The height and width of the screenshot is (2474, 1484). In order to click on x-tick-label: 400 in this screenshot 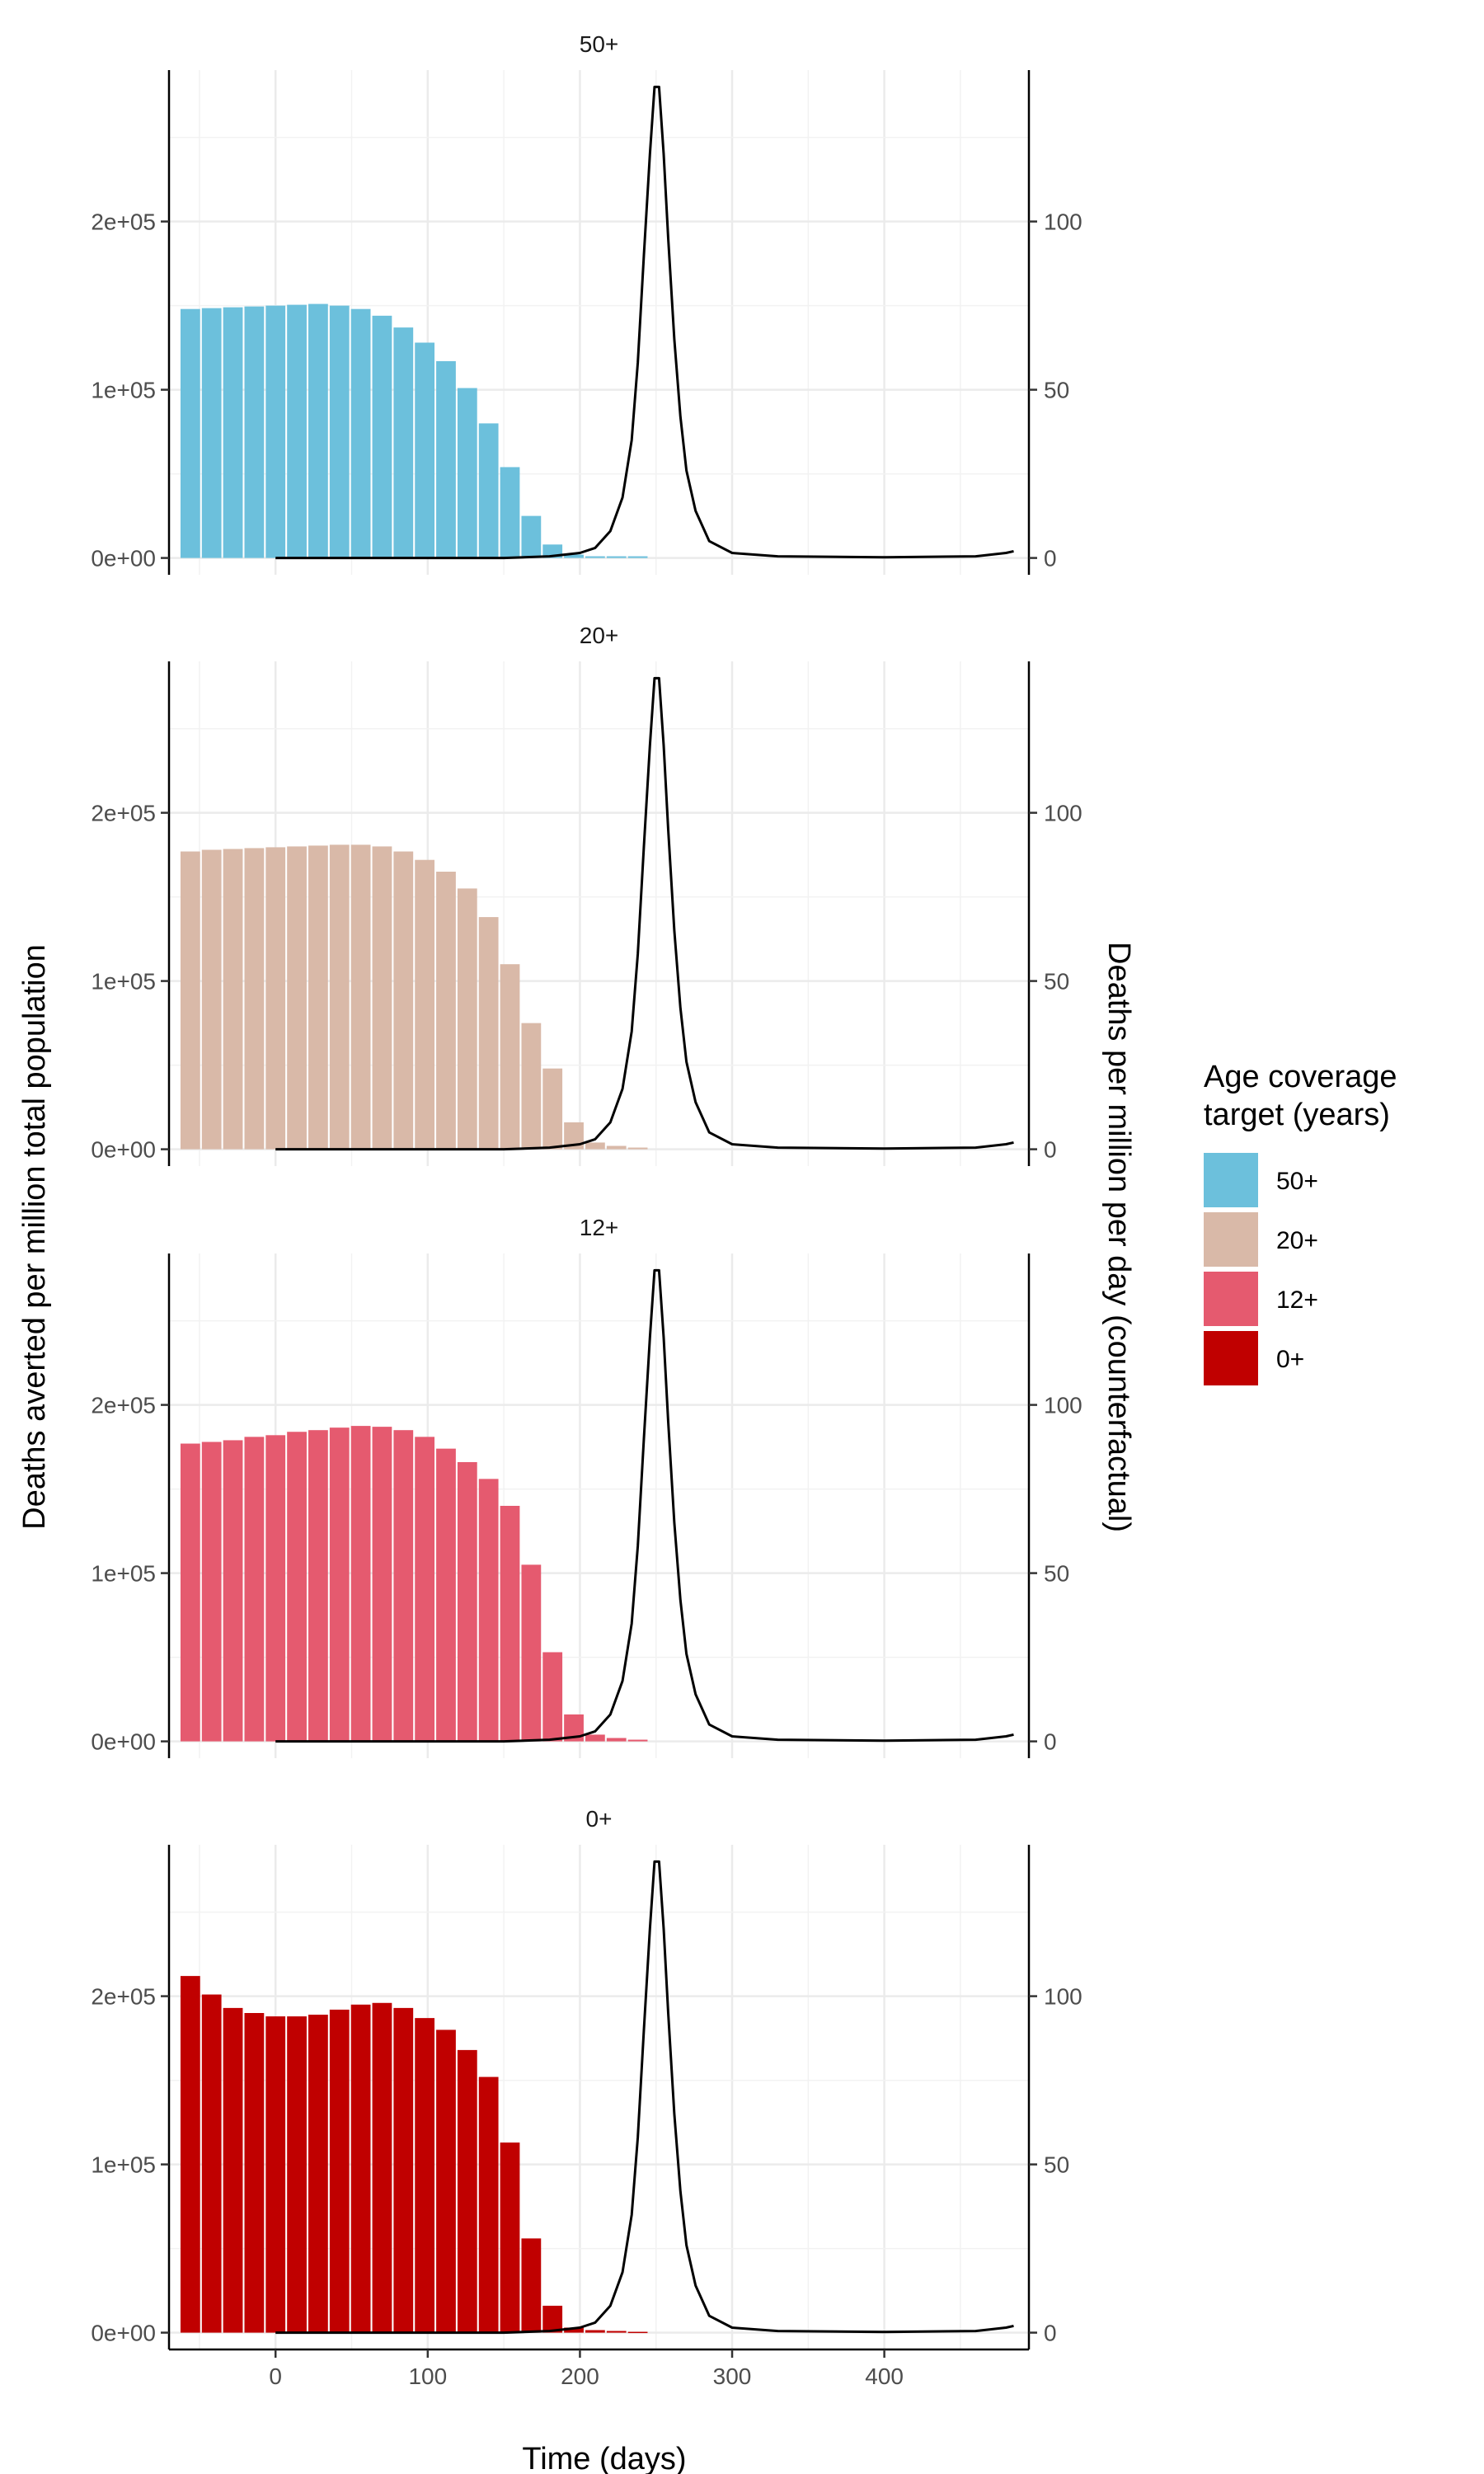, I will do `click(884, 2376)`.